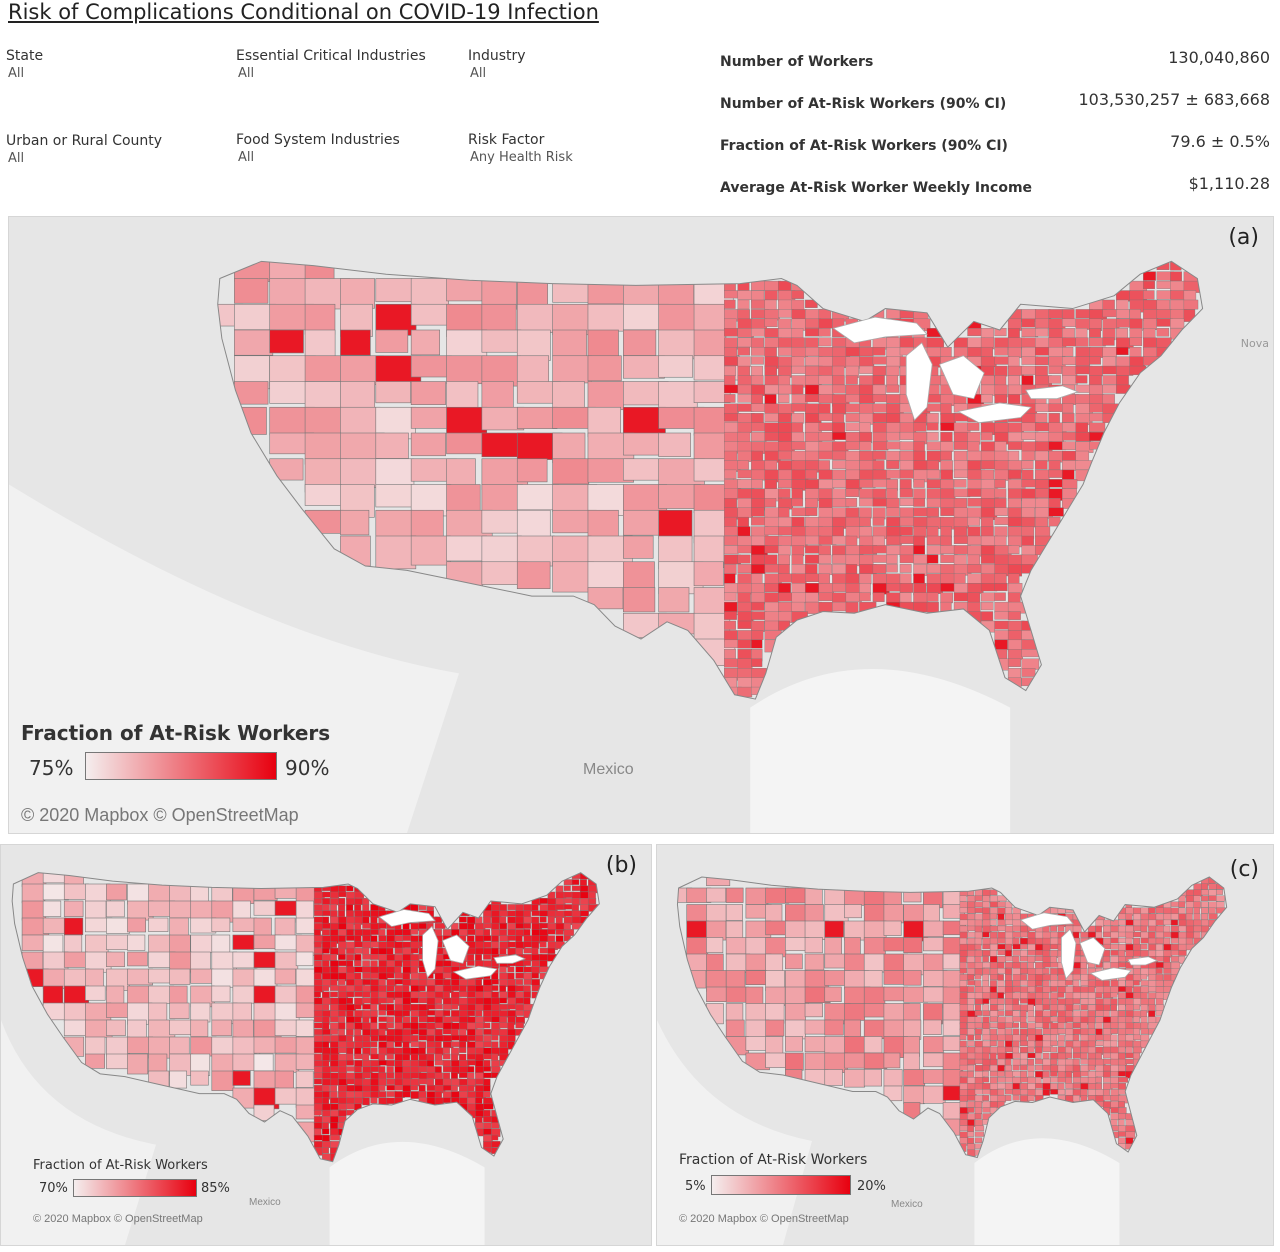 This screenshot has width=1280, height=1252. Describe the element at coordinates (521, 157) in the screenshot. I see `filter-value: Any Health Risk` at that location.